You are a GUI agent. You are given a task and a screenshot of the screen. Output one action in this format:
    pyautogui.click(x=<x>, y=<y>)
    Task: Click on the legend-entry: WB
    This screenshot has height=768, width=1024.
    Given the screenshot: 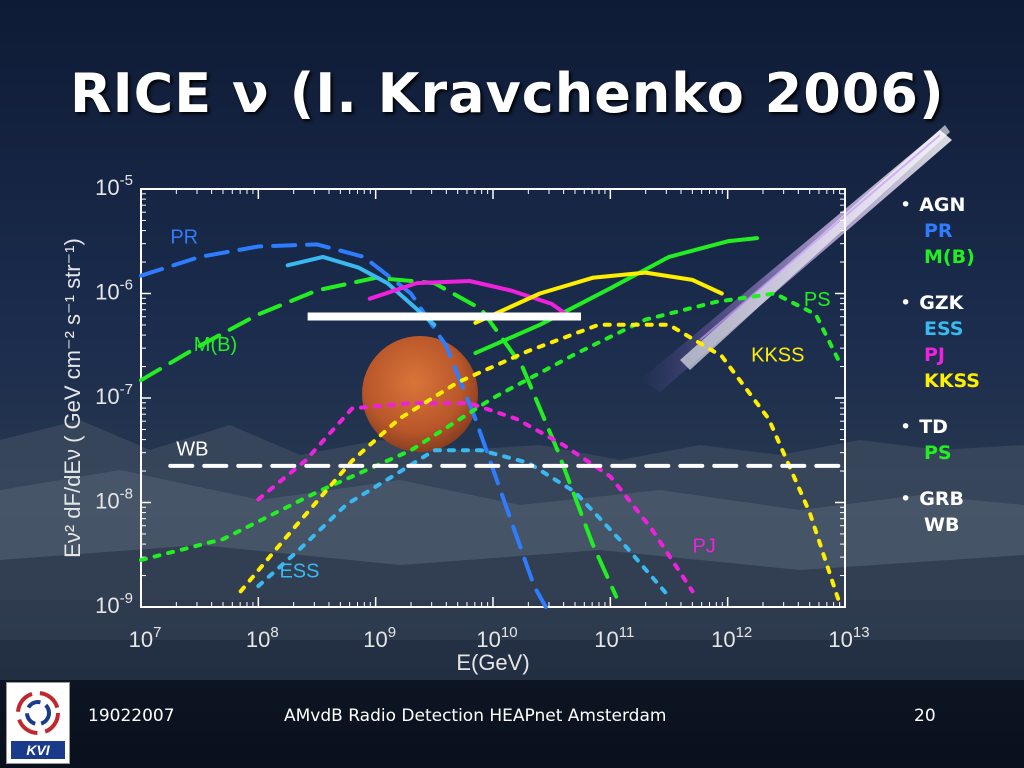 What is the action you would take?
    pyautogui.click(x=942, y=525)
    